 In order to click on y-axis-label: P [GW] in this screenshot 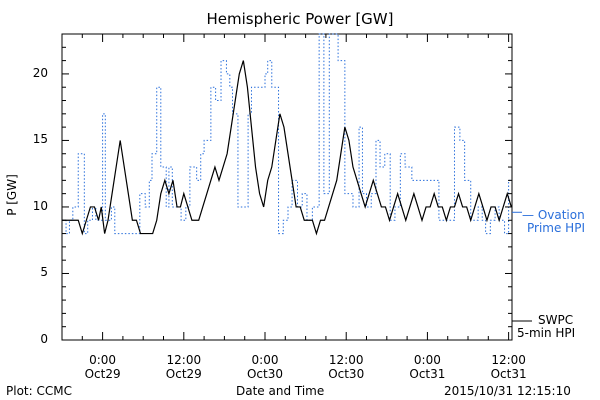, I will do `click(12, 195)`.